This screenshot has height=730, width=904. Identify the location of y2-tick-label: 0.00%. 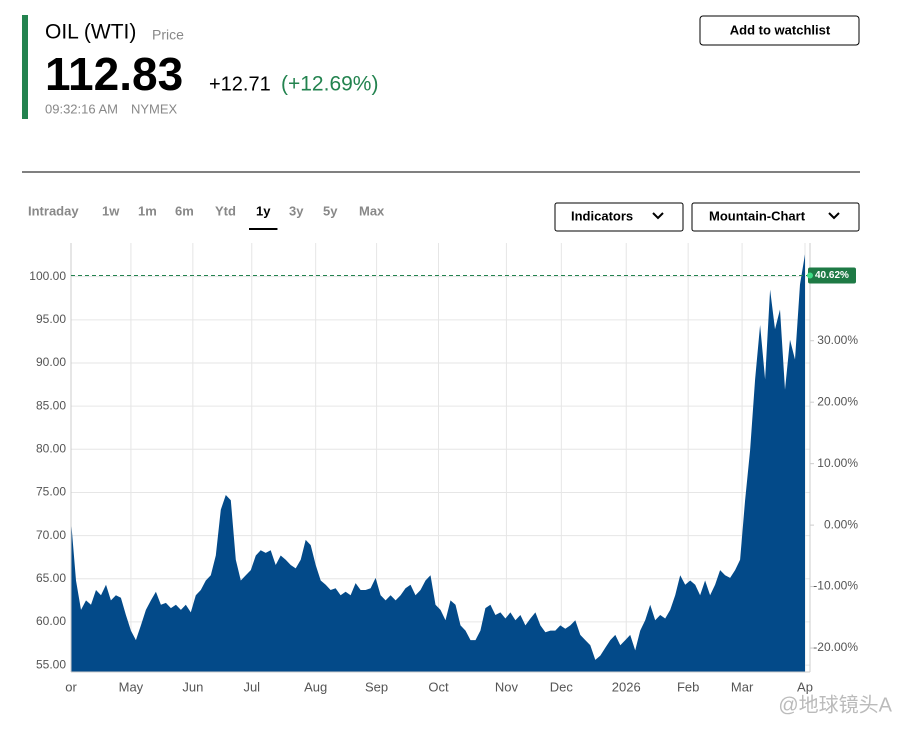
(841, 524).